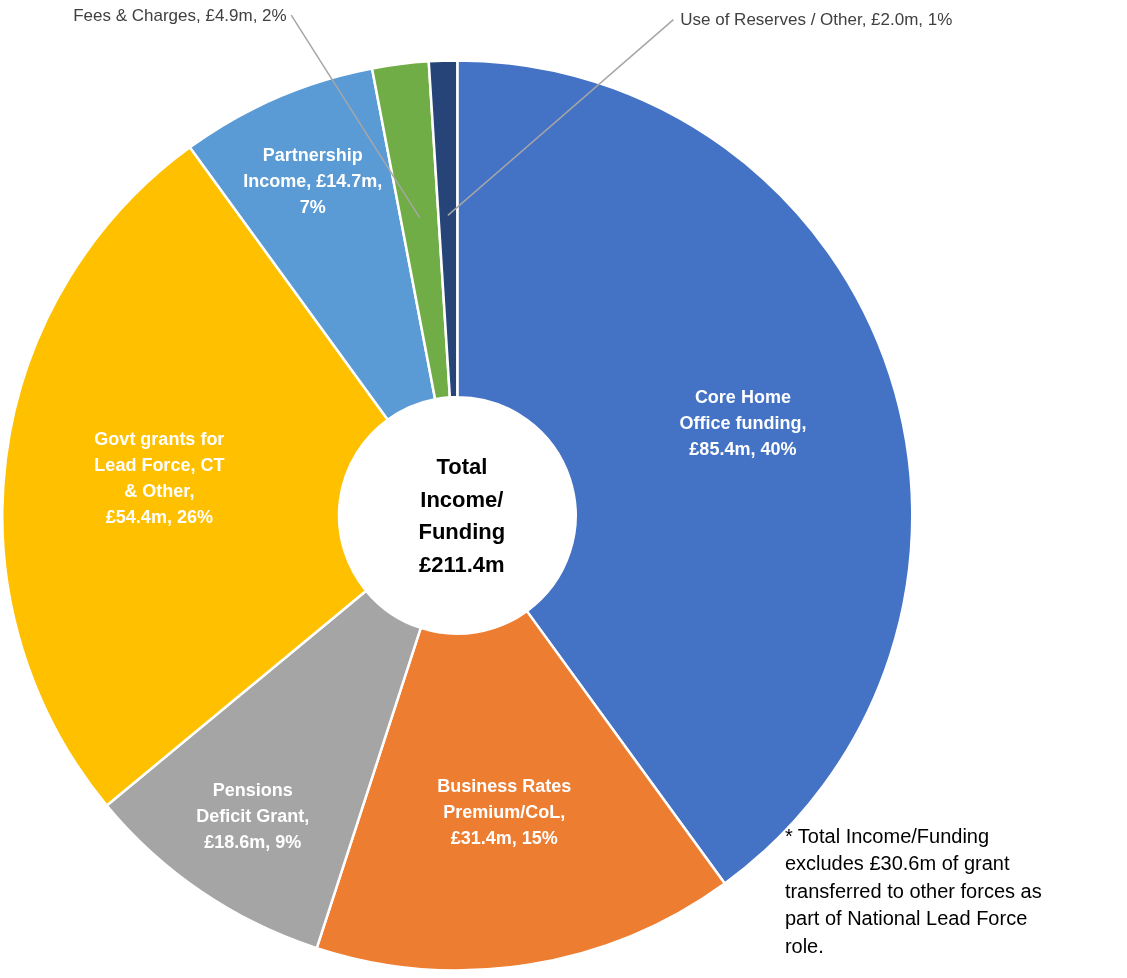 The width and height of the screenshot is (1127, 978). I want to click on slice-label: Pensions Deficit Grant, £18.6m, 9%, so click(253, 816).